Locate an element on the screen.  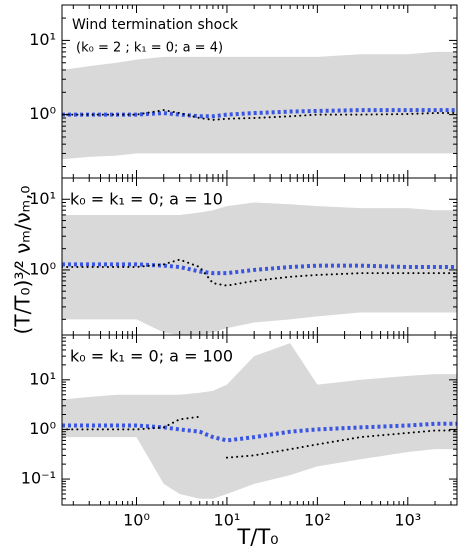
panel-sublabel: (k₀ = 2 ; k₁ = 0; a = 4) is located at coordinates (149, 48).